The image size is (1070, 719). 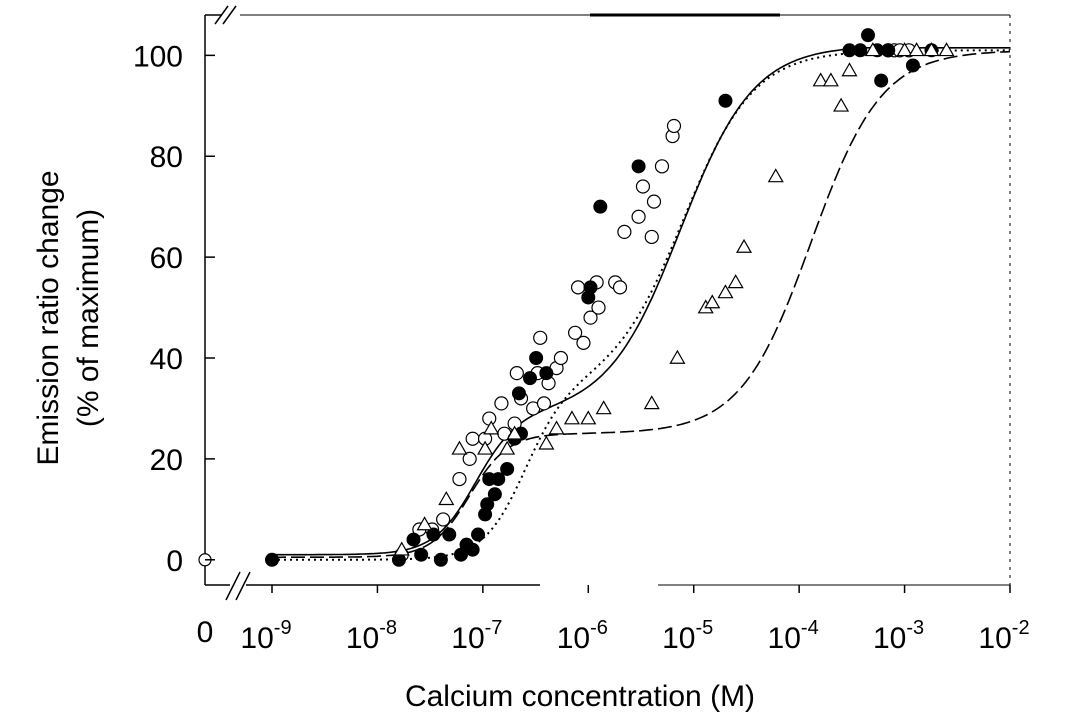 What do you see at coordinates (88, 318) in the screenshot?
I see `y-axis-title-line2: (% of maximum)` at bounding box center [88, 318].